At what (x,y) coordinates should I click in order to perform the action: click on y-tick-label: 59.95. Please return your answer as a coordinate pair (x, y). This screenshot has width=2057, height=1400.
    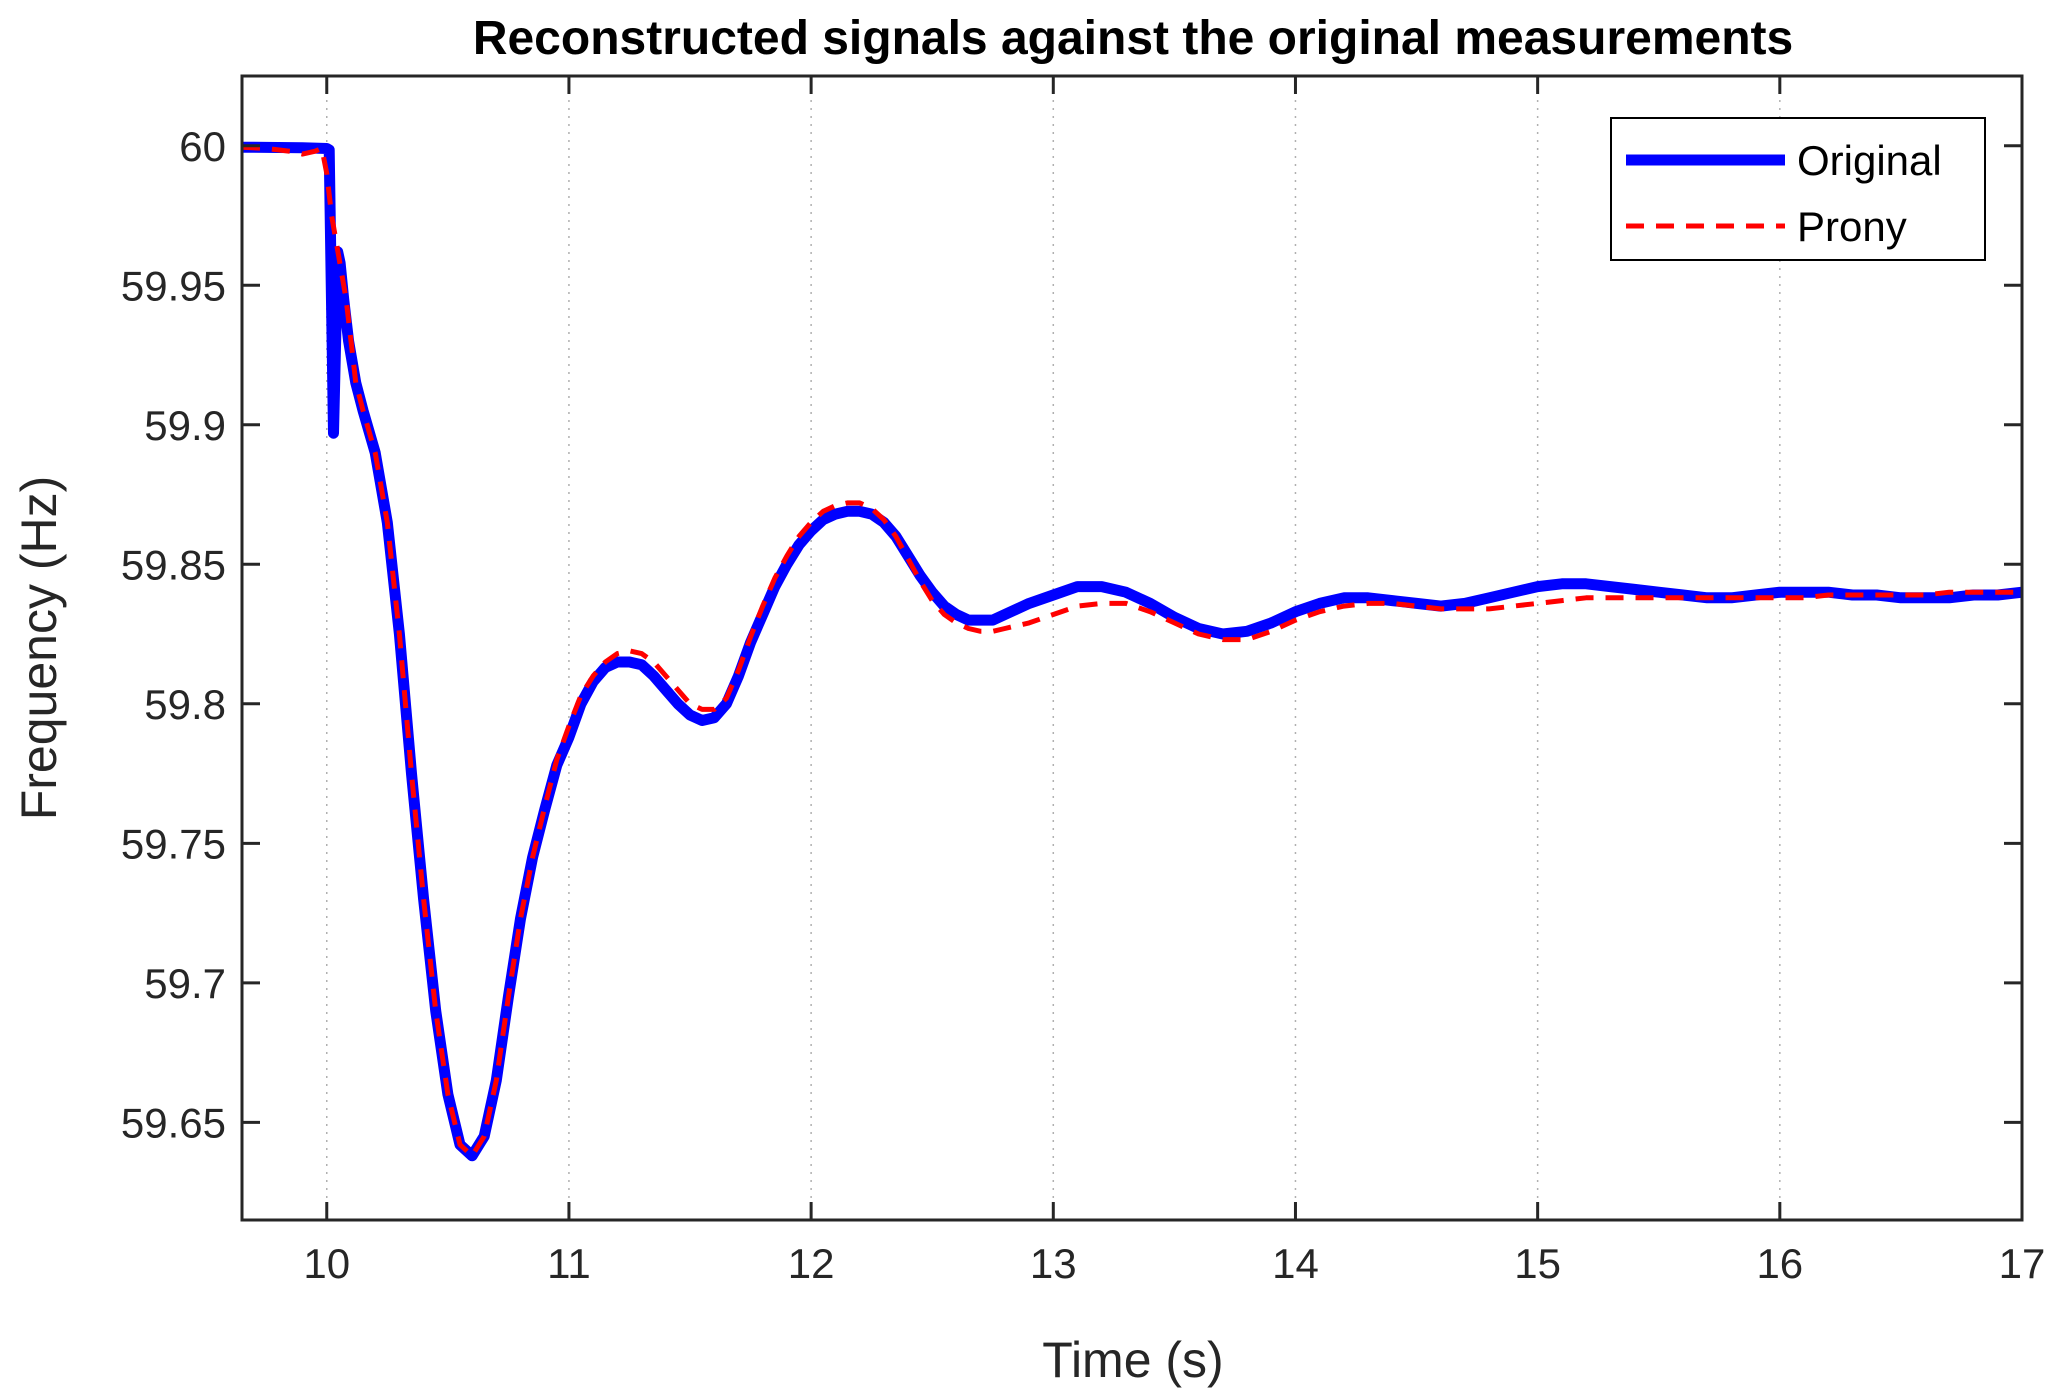
    Looking at the image, I should click on (173, 285).